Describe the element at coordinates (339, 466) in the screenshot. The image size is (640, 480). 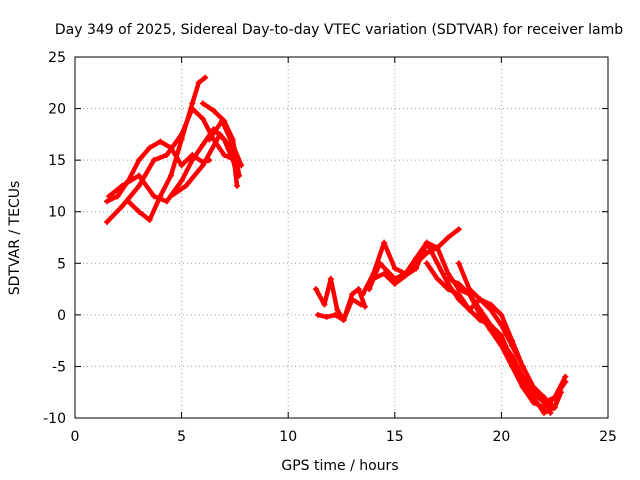
I see `x-axis-label: GPS time / hours` at that location.